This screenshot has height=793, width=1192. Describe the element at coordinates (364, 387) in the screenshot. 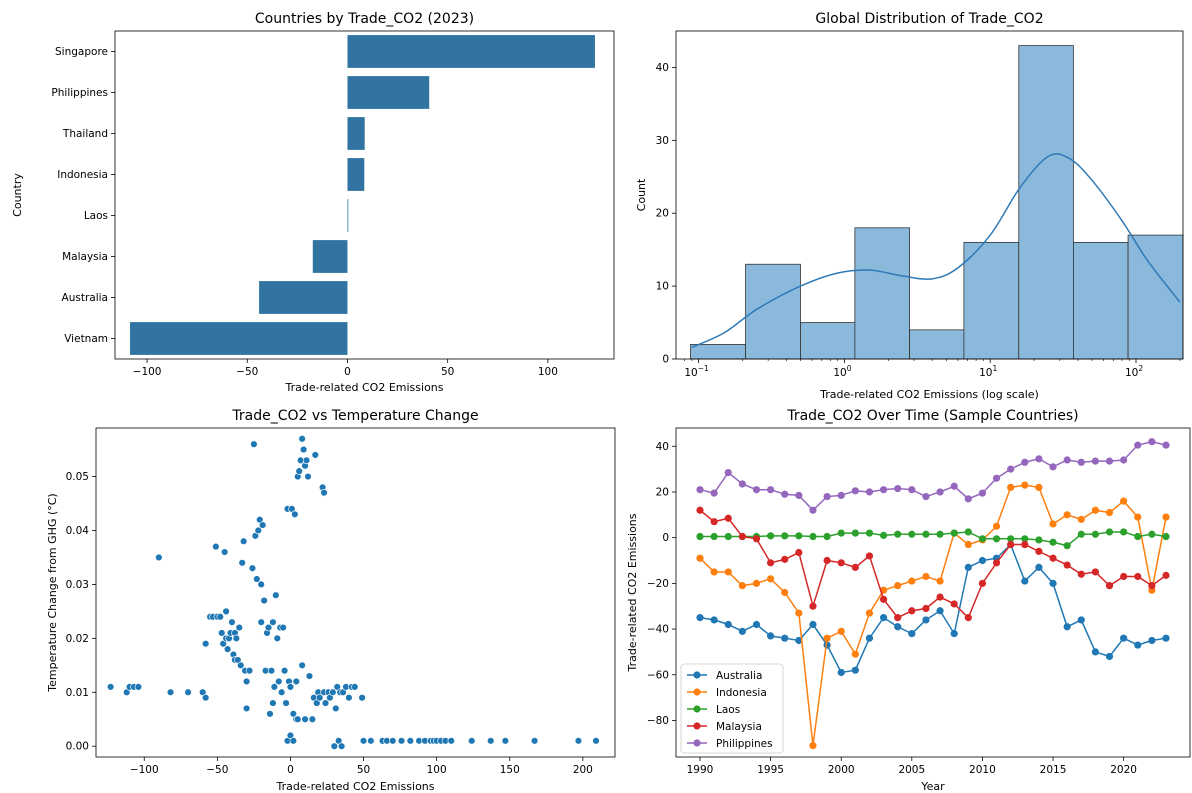

I see `x-axis-label: Trade-related CO2 Emissions` at that location.